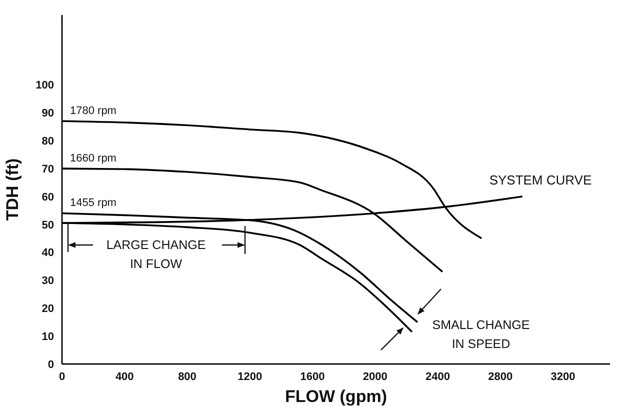 The height and width of the screenshot is (412, 619). Describe the element at coordinates (540, 180) in the screenshot. I see `series-label: SYSTEM CURVE` at that location.